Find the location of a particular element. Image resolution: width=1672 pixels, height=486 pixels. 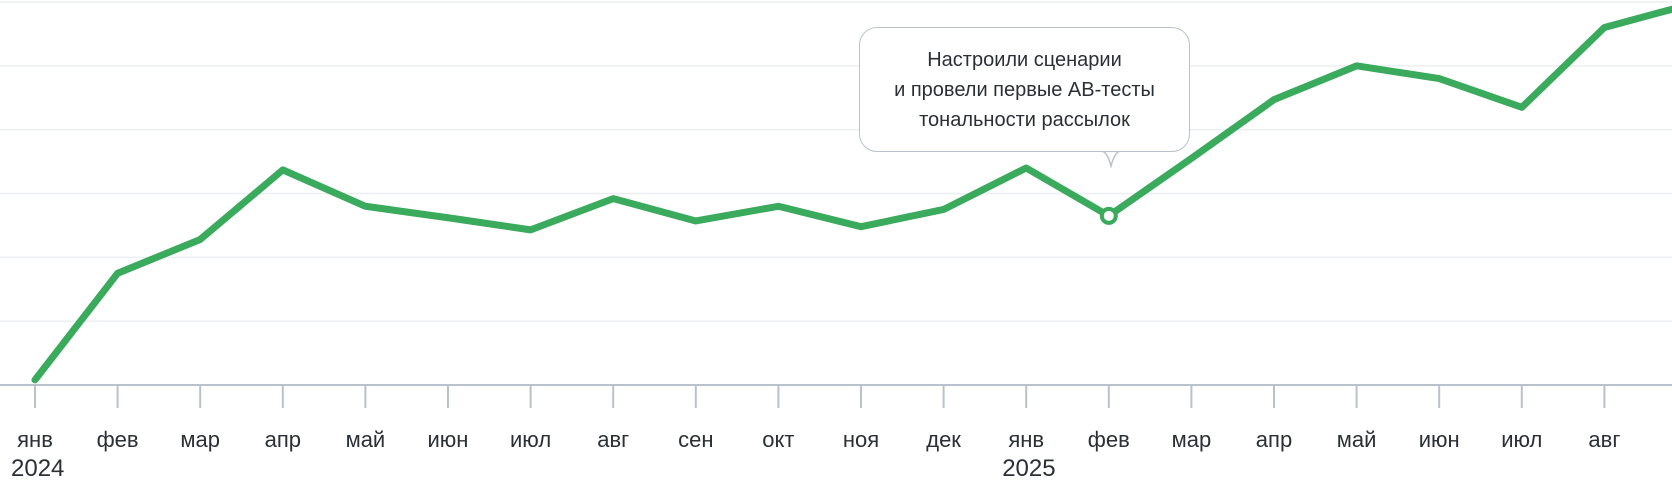

x-tick-label: сен is located at coordinates (695, 439).